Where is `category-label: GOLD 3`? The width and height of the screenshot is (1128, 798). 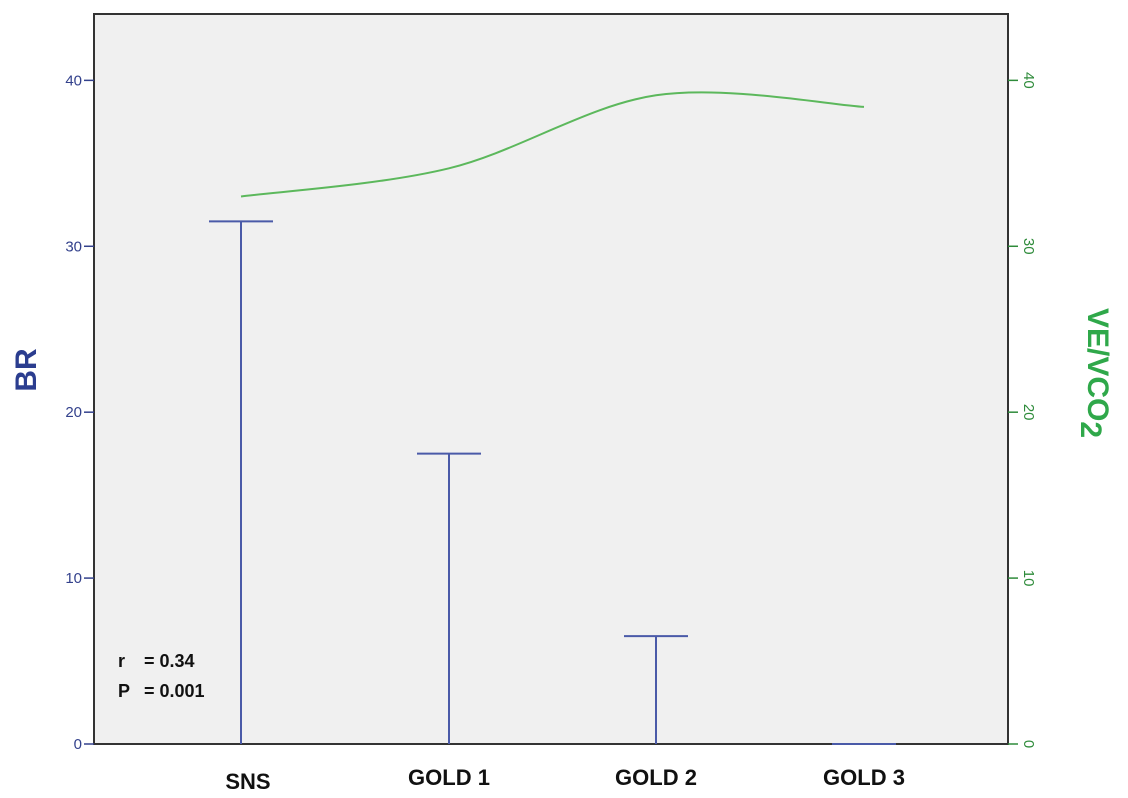
category-label: GOLD 3 is located at coordinates (864, 777).